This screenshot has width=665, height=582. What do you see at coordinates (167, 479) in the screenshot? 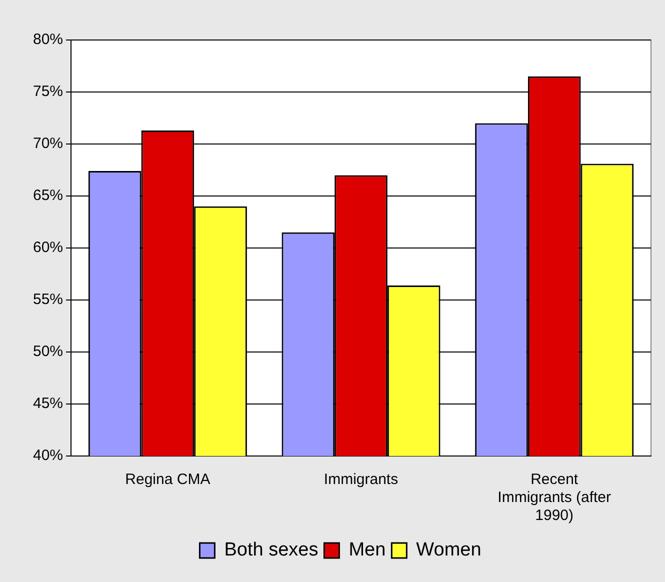
I see `x-tick-label: Regina CMA` at bounding box center [167, 479].